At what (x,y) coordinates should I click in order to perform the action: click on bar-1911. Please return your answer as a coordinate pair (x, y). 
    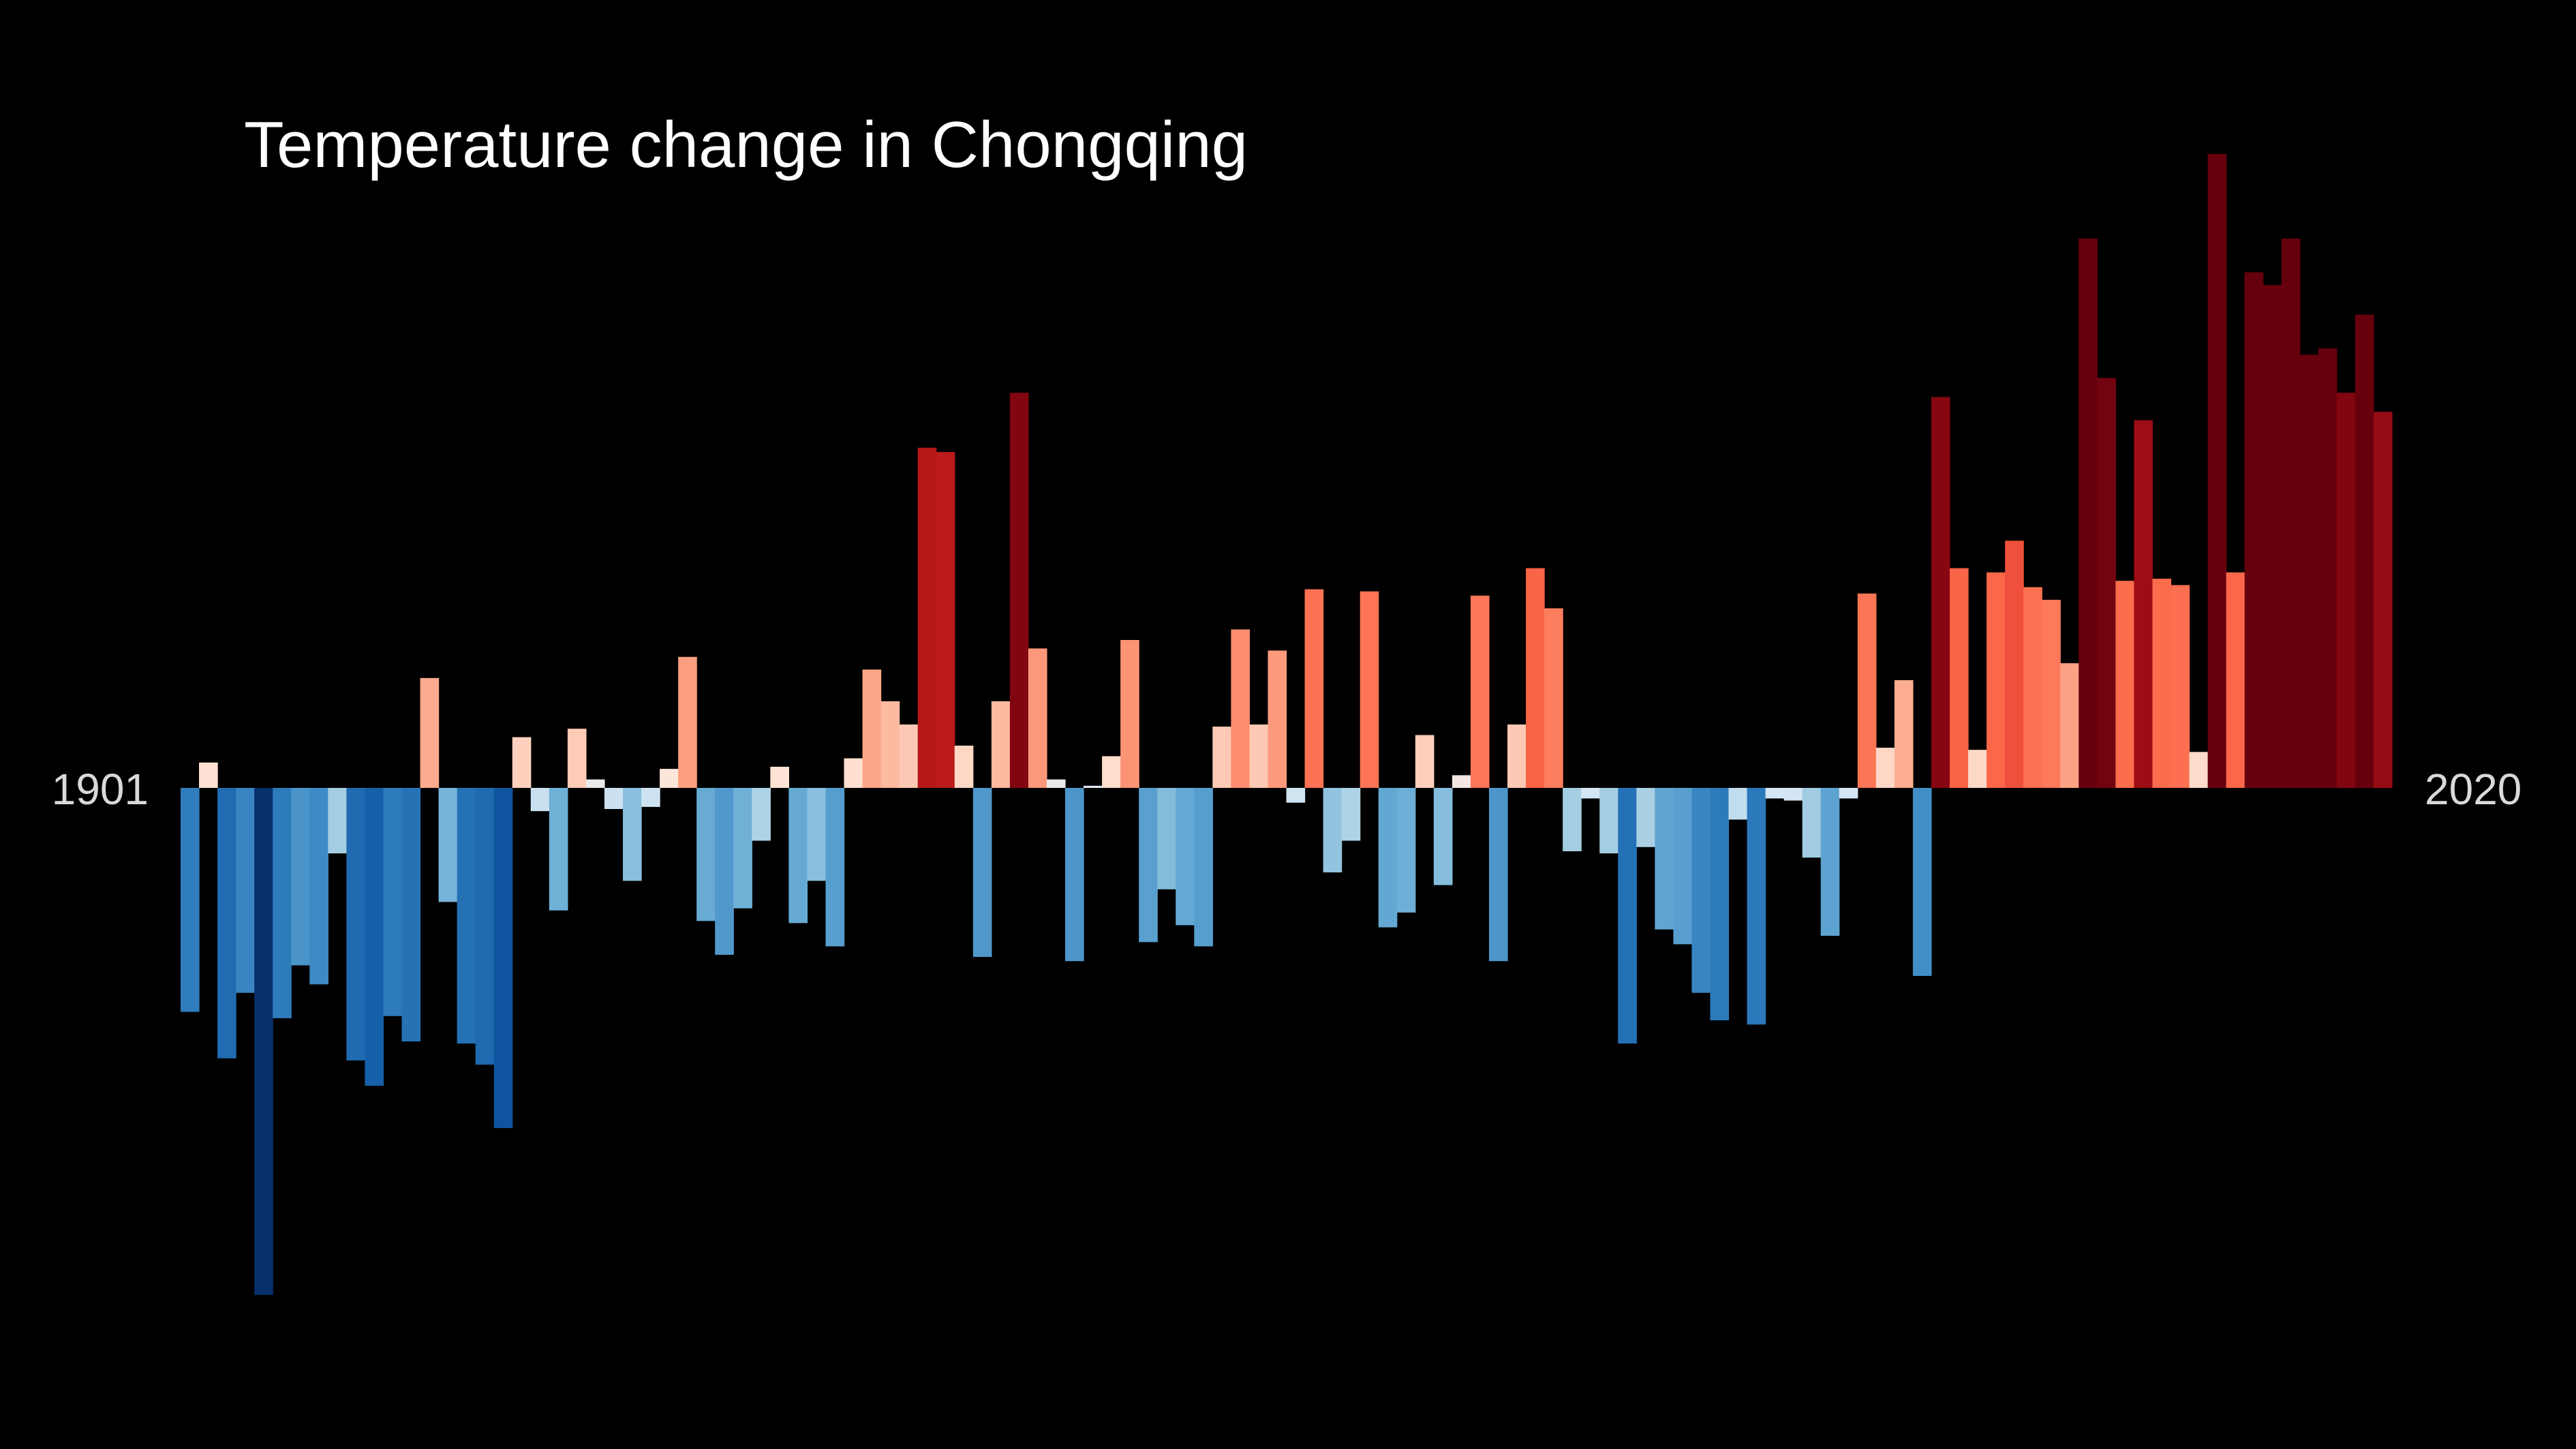
    Looking at the image, I should click on (374, 937).